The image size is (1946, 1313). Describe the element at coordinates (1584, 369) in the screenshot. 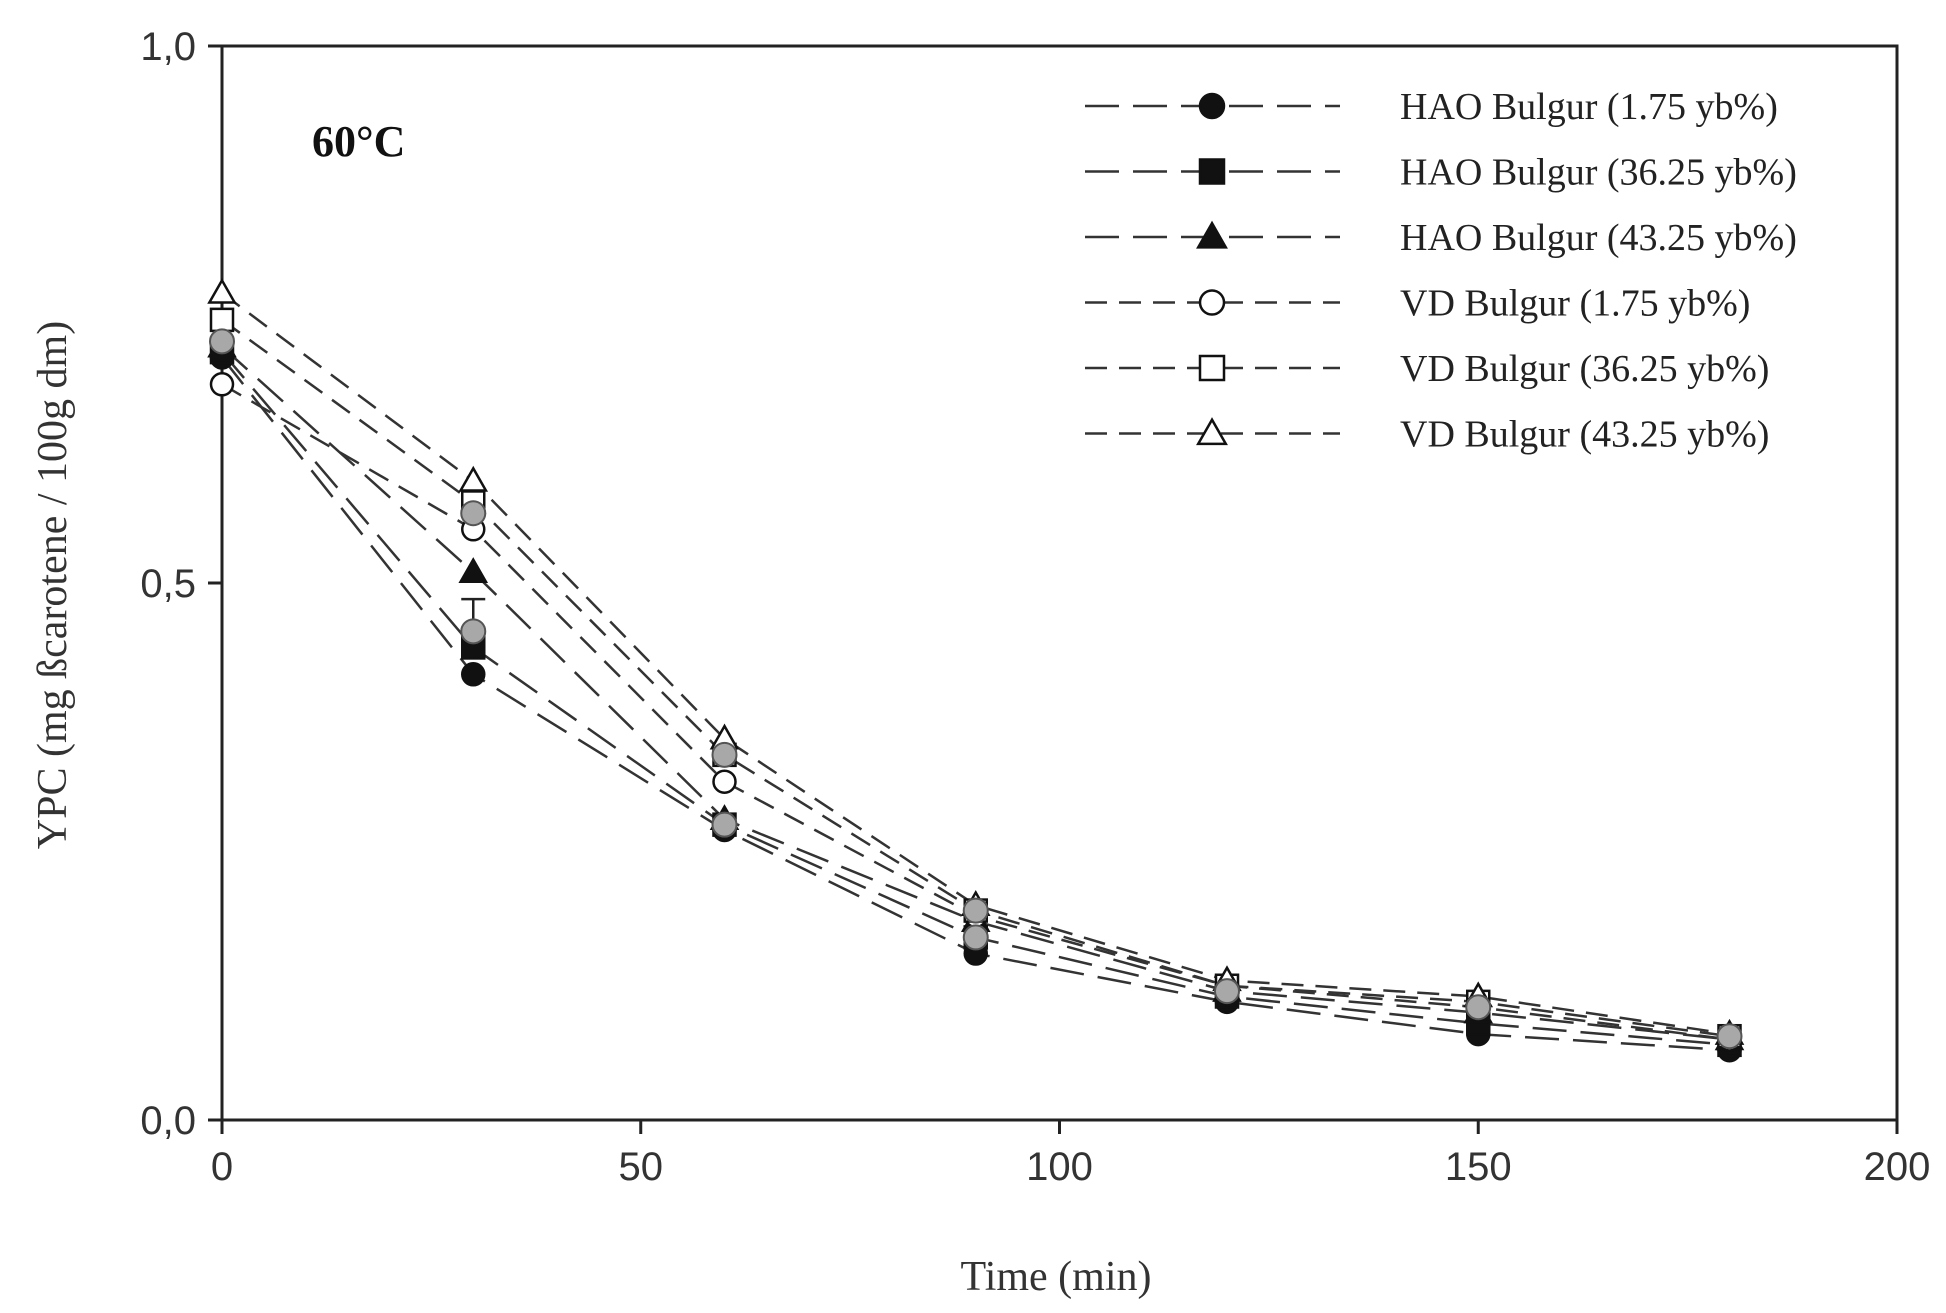

I see `legend-label-5: VD Bulgur (36.25 yb%)` at that location.